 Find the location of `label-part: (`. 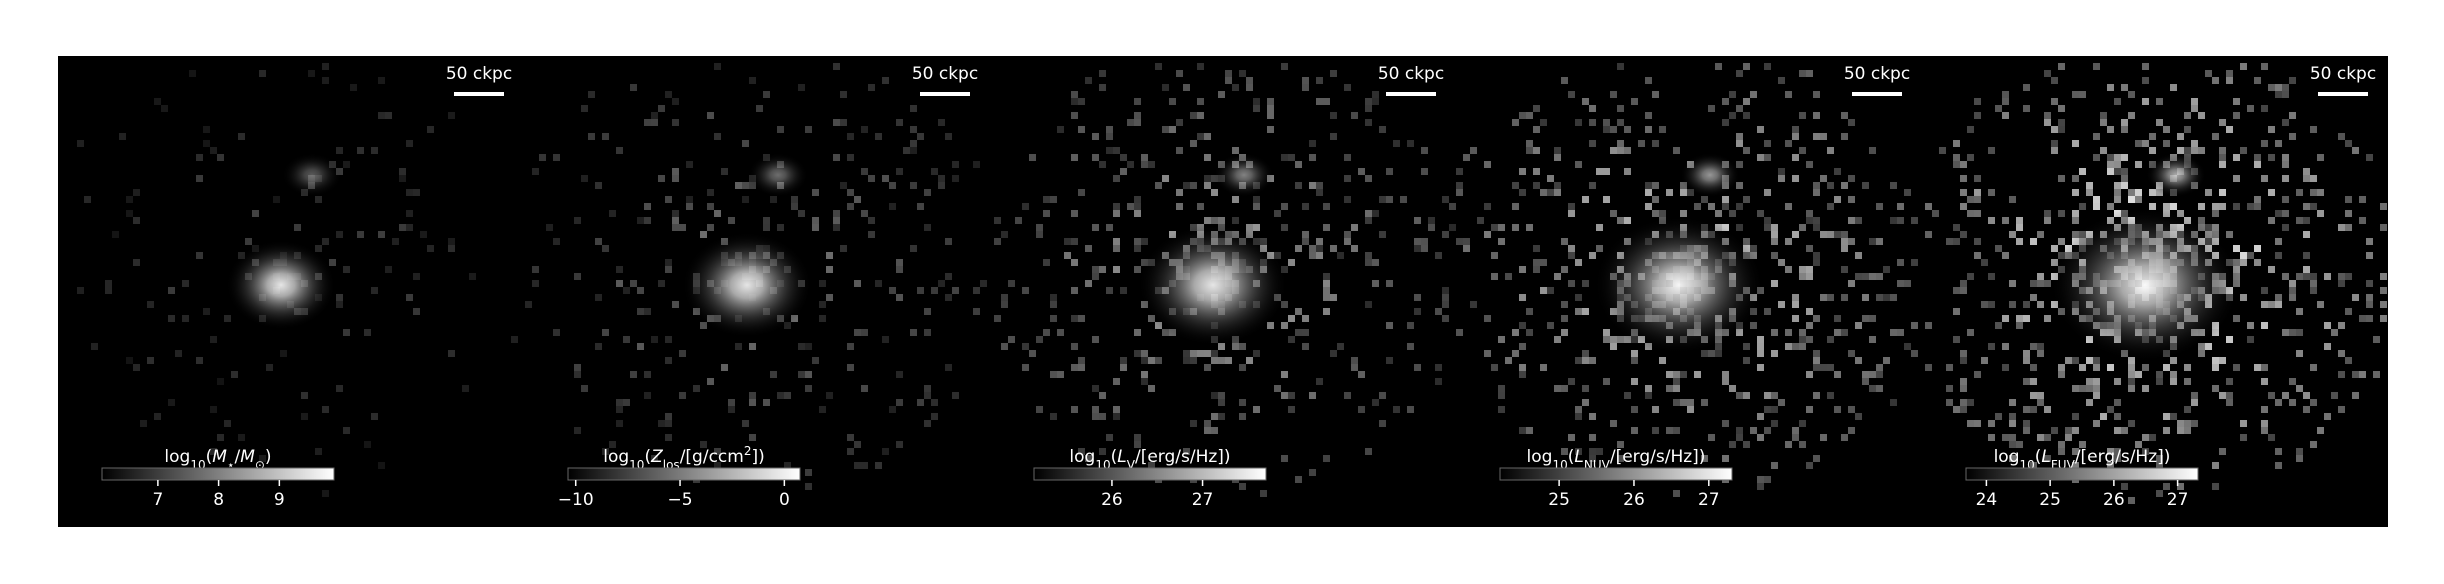

label-part: ( is located at coordinates (647, 457).